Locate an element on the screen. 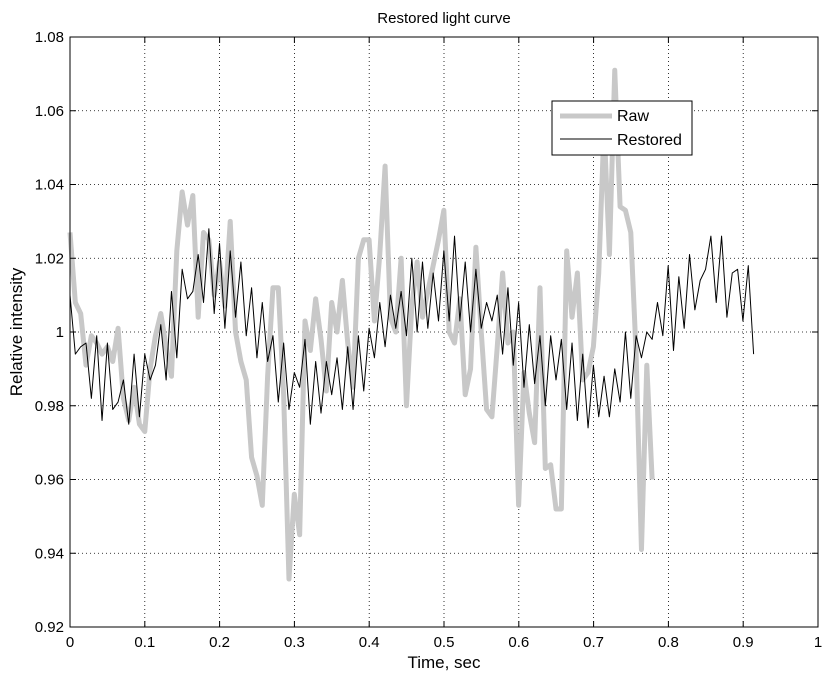  legend: Raw Restored is located at coordinates (622, 128).